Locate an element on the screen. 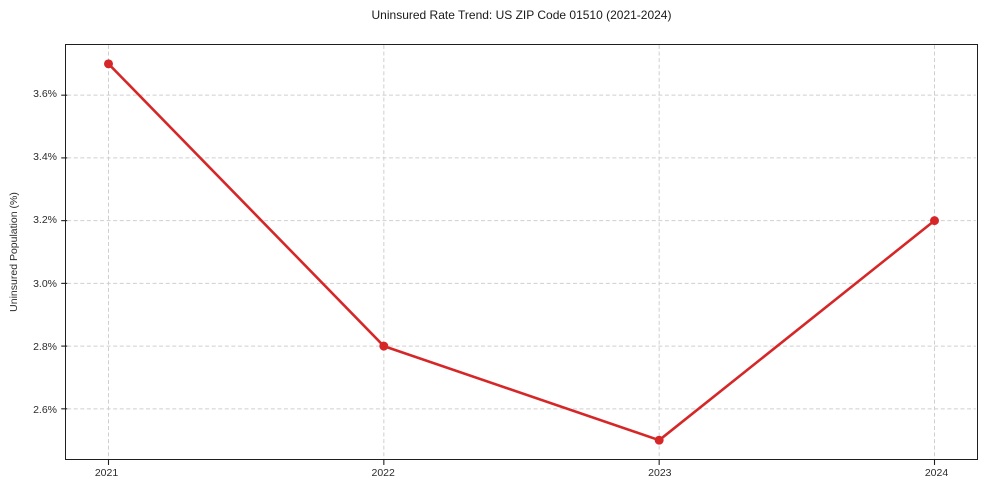  x-tick-label: 2021 is located at coordinates (106, 473).